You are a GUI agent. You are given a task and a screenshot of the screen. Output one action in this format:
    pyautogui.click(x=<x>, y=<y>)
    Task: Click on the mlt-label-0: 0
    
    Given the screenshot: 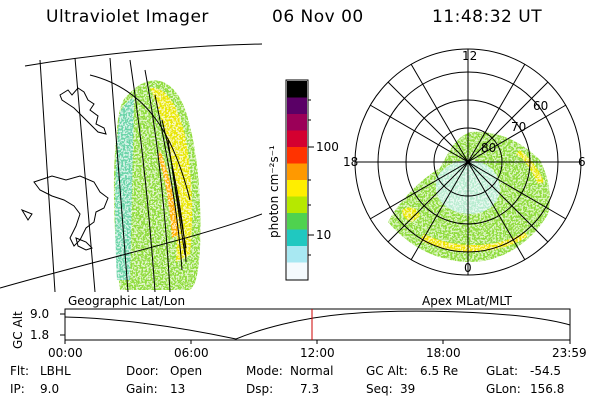 What is the action you would take?
    pyautogui.click(x=468, y=268)
    